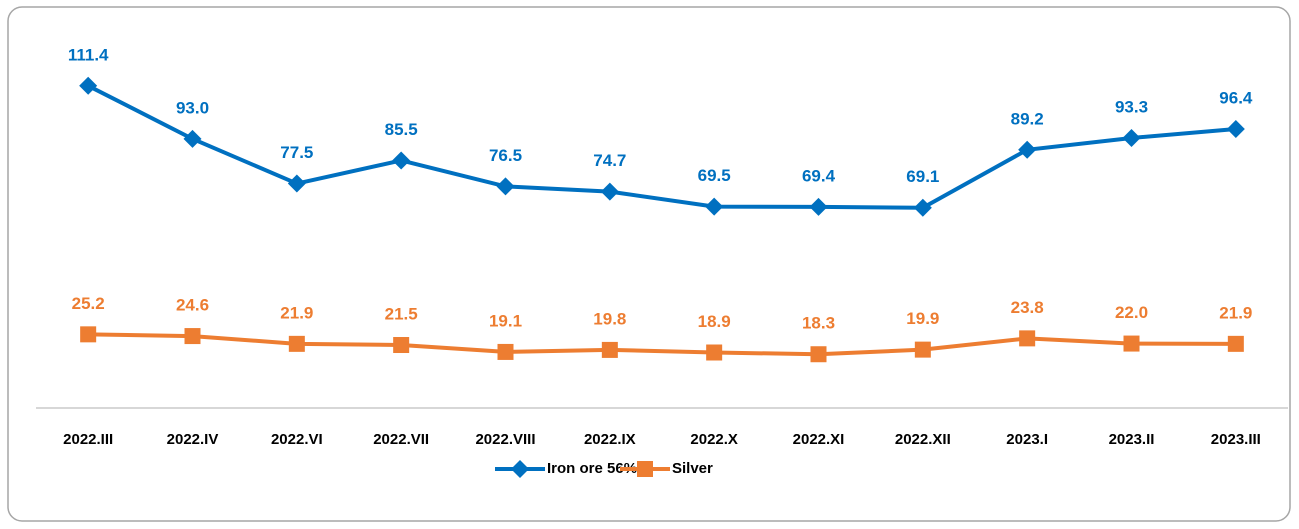 The image size is (1299, 529). What do you see at coordinates (819, 439) in the screenshot?
I see `x-tick-label: 2022.XI` at bounding box center [819, 439].